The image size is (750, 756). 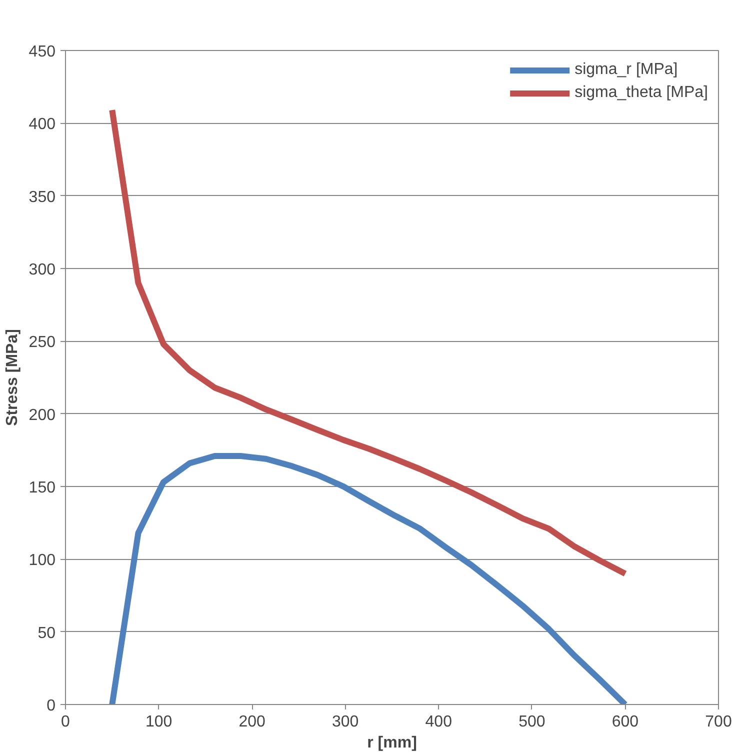 What do you see at coordinates (42, 343) in the screenshot?
I see `y-tick-label: 250` at bounding box center [42, 343].